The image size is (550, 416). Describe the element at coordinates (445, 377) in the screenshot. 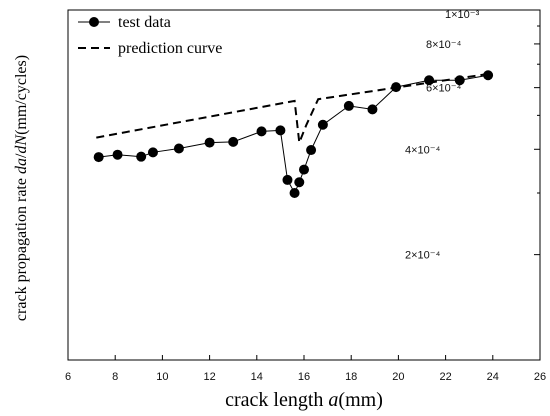

I see `x-tick-label: 22` at that location.